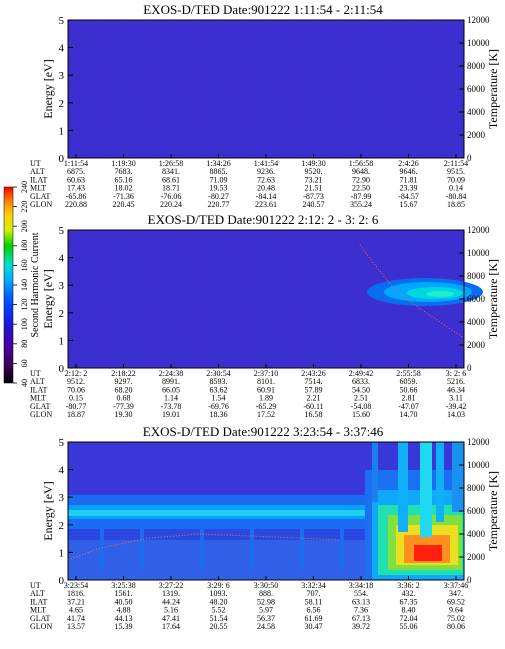 This screenshot has width=505, height=649. Describe the element at coordinates (218, 373) in the screenshot. I see `panel-2-cell: 2:30:54` at that location.